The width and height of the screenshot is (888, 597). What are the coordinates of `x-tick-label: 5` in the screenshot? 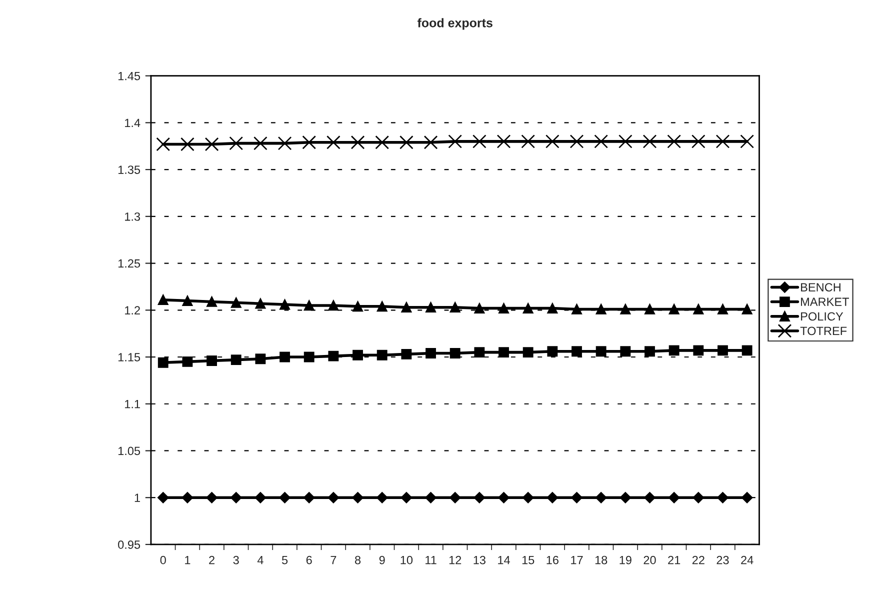 It's located at (285, 560).